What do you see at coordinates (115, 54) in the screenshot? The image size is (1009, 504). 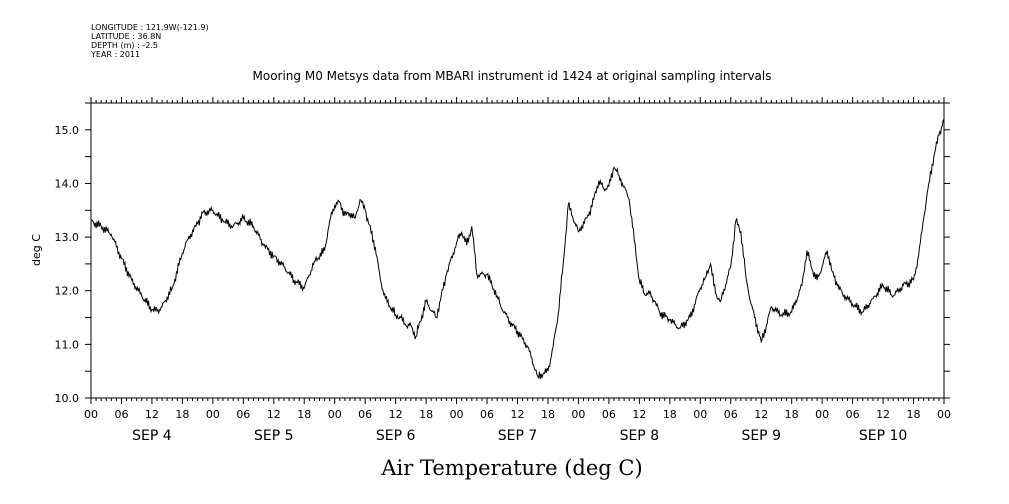 I see `year-label: YEAR : 2011` at bounding box center [115, 54].